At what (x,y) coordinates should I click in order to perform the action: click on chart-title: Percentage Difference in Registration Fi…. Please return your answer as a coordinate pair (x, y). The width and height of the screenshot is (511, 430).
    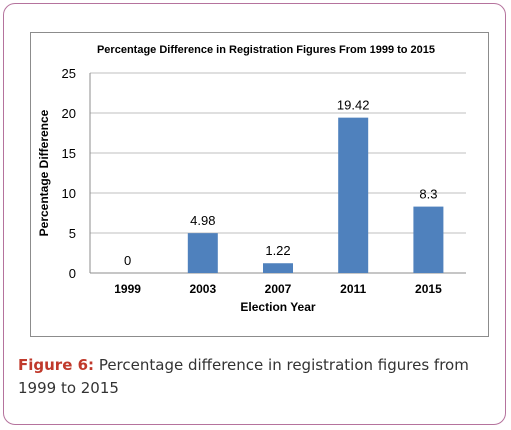
    Looking at the image, I should click on (266, 50).